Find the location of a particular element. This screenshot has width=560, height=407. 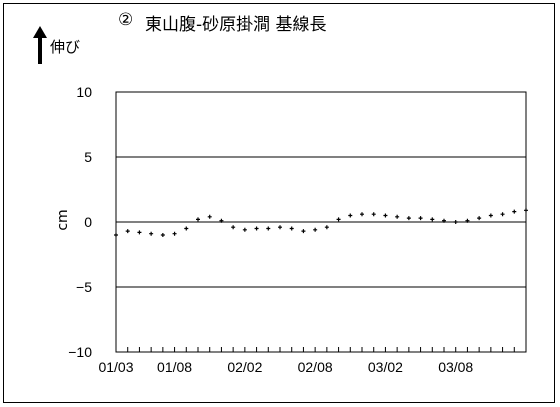

y-tick-label: −10 is located at coordinates (80, 352).